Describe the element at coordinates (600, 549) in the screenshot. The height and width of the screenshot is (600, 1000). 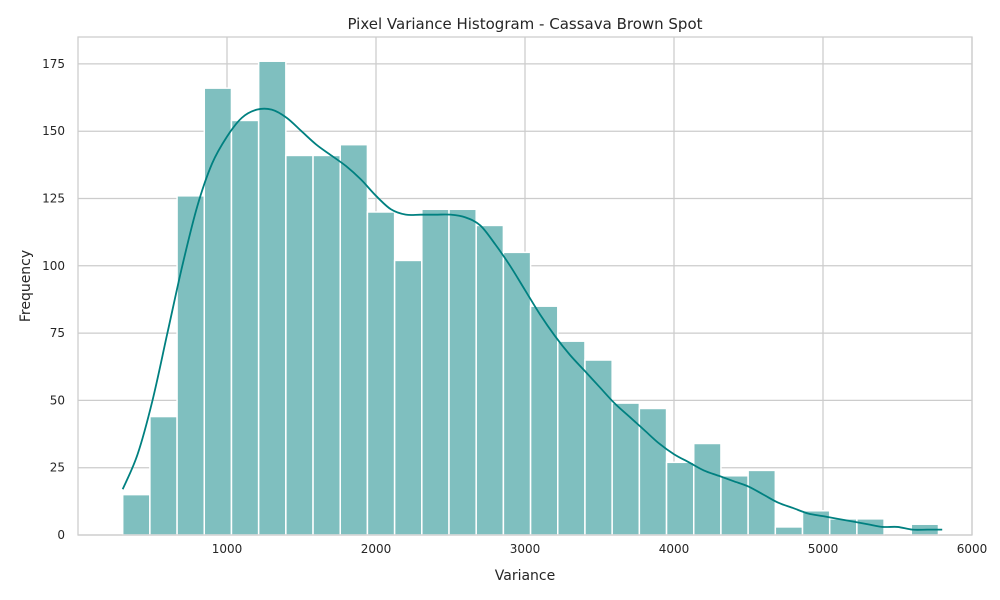
I see `x-tick-labels: 1000 2000 3000 4000 5000 6000` at that location.